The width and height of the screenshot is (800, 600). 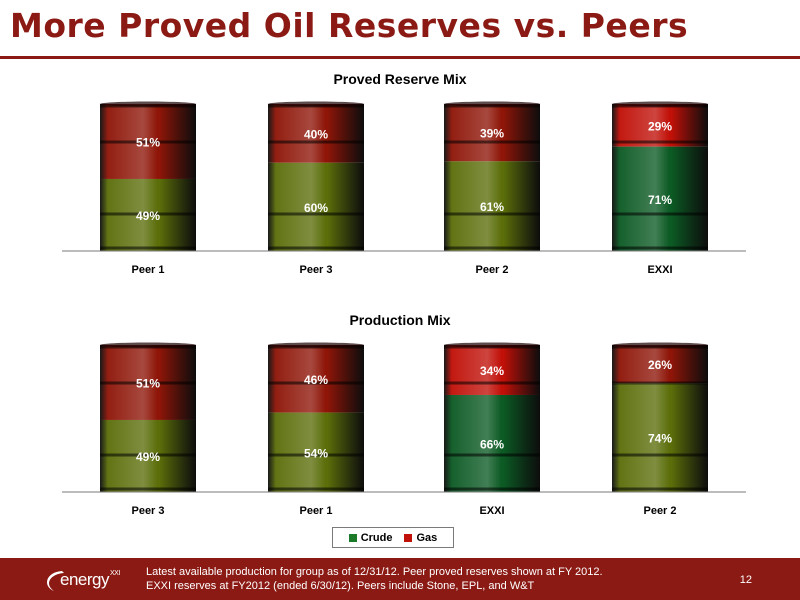 What do you see at coordinates (376, 537) in the screenshot?
I see `legend-label-crude: Crude` at bounding box center [376, 537].